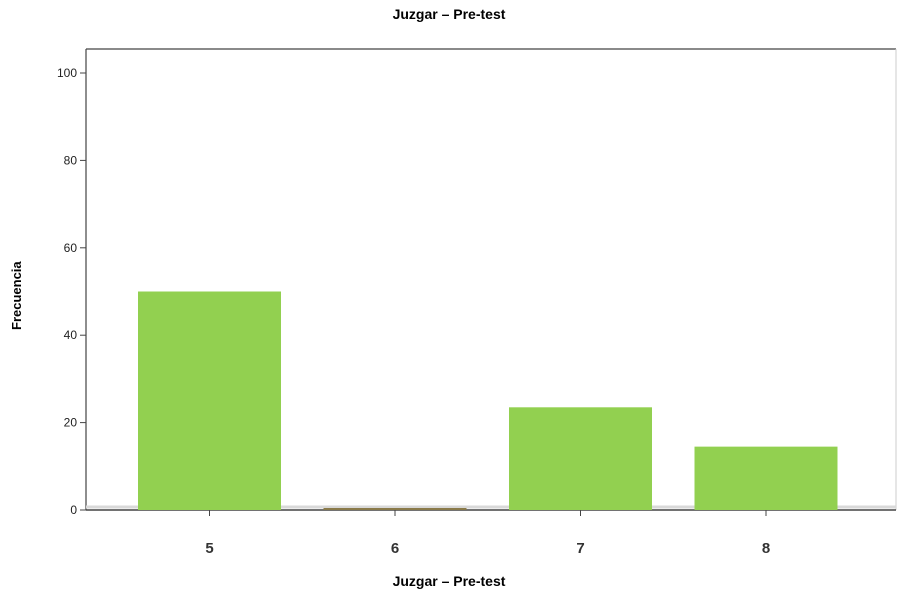 The width and height of the screenshot is (898, 597). Describe the element at coordinates (71, 248) in the screenshot. I see `y-tick-label: 60` at that location.